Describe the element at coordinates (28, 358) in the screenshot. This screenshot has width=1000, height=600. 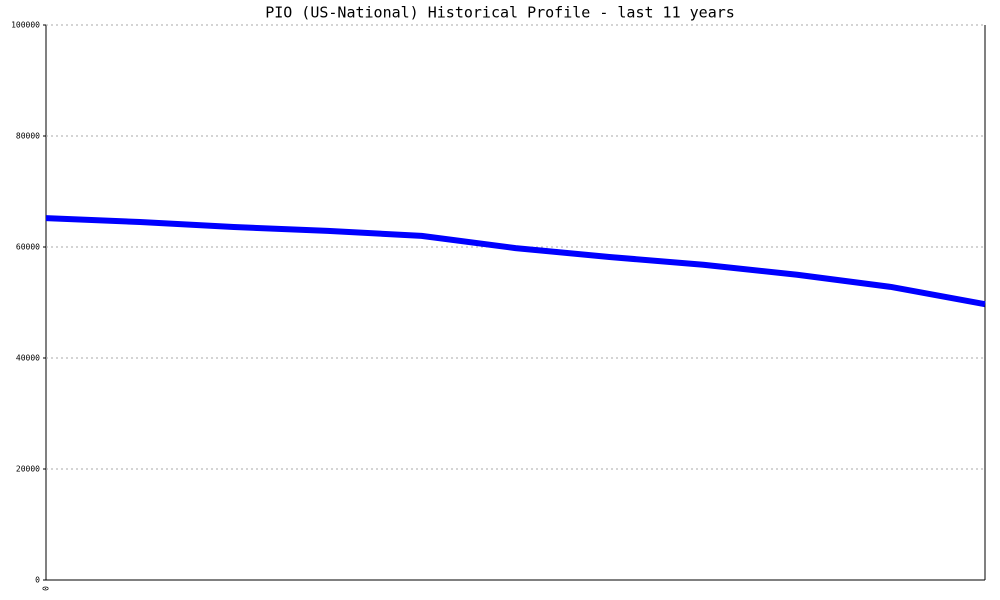
I see `y-tick-label: 40000` at that location.